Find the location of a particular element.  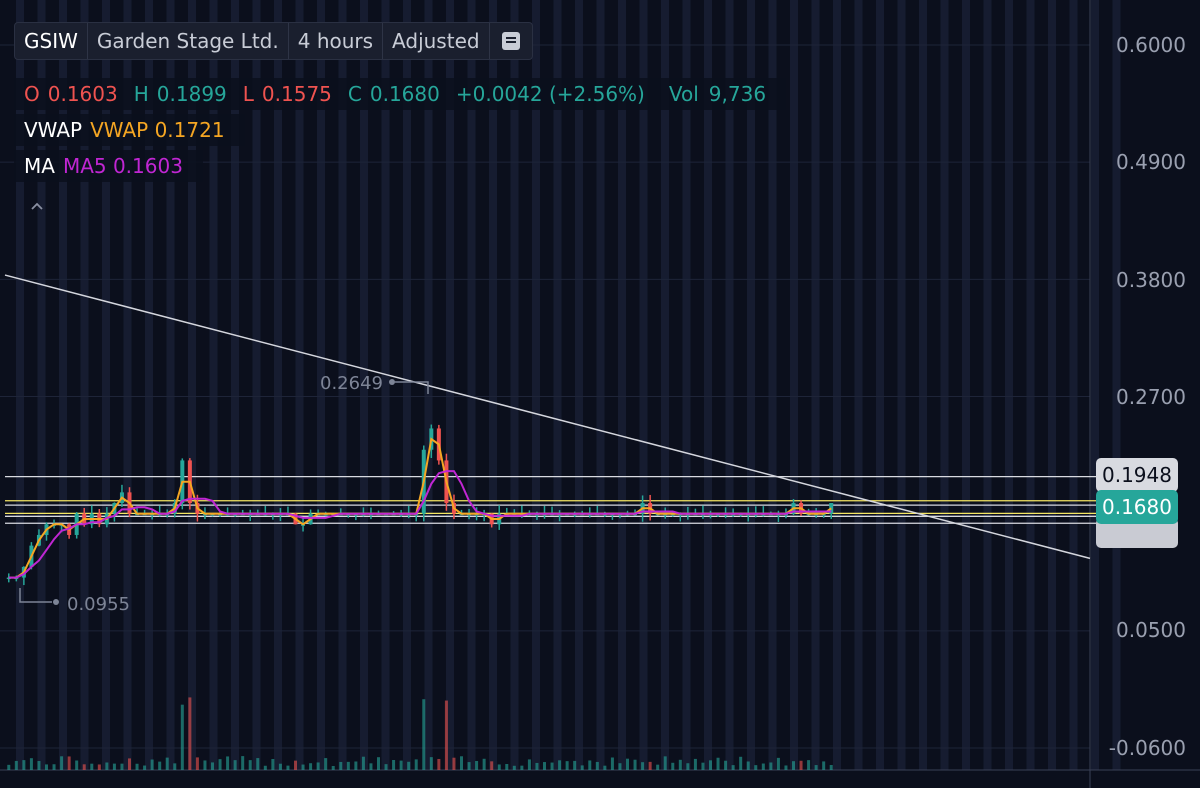

ma-legend: MA MA5 0.1603 is located at coordinates (108, 166).